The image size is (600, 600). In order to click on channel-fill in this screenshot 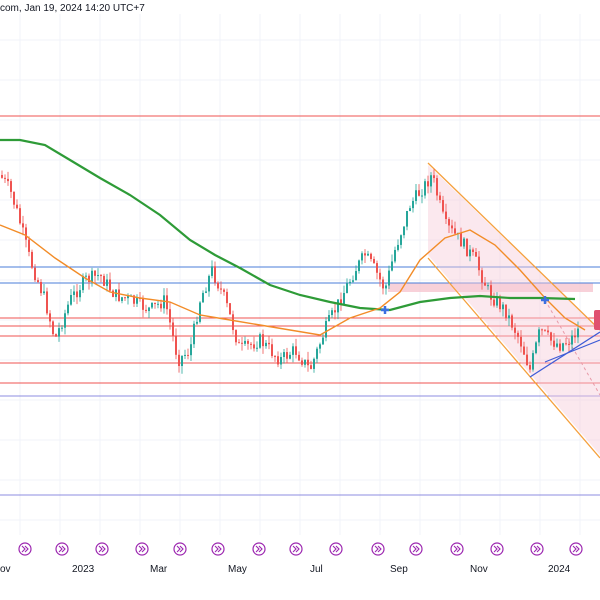, I will do `click(514, 310)`.